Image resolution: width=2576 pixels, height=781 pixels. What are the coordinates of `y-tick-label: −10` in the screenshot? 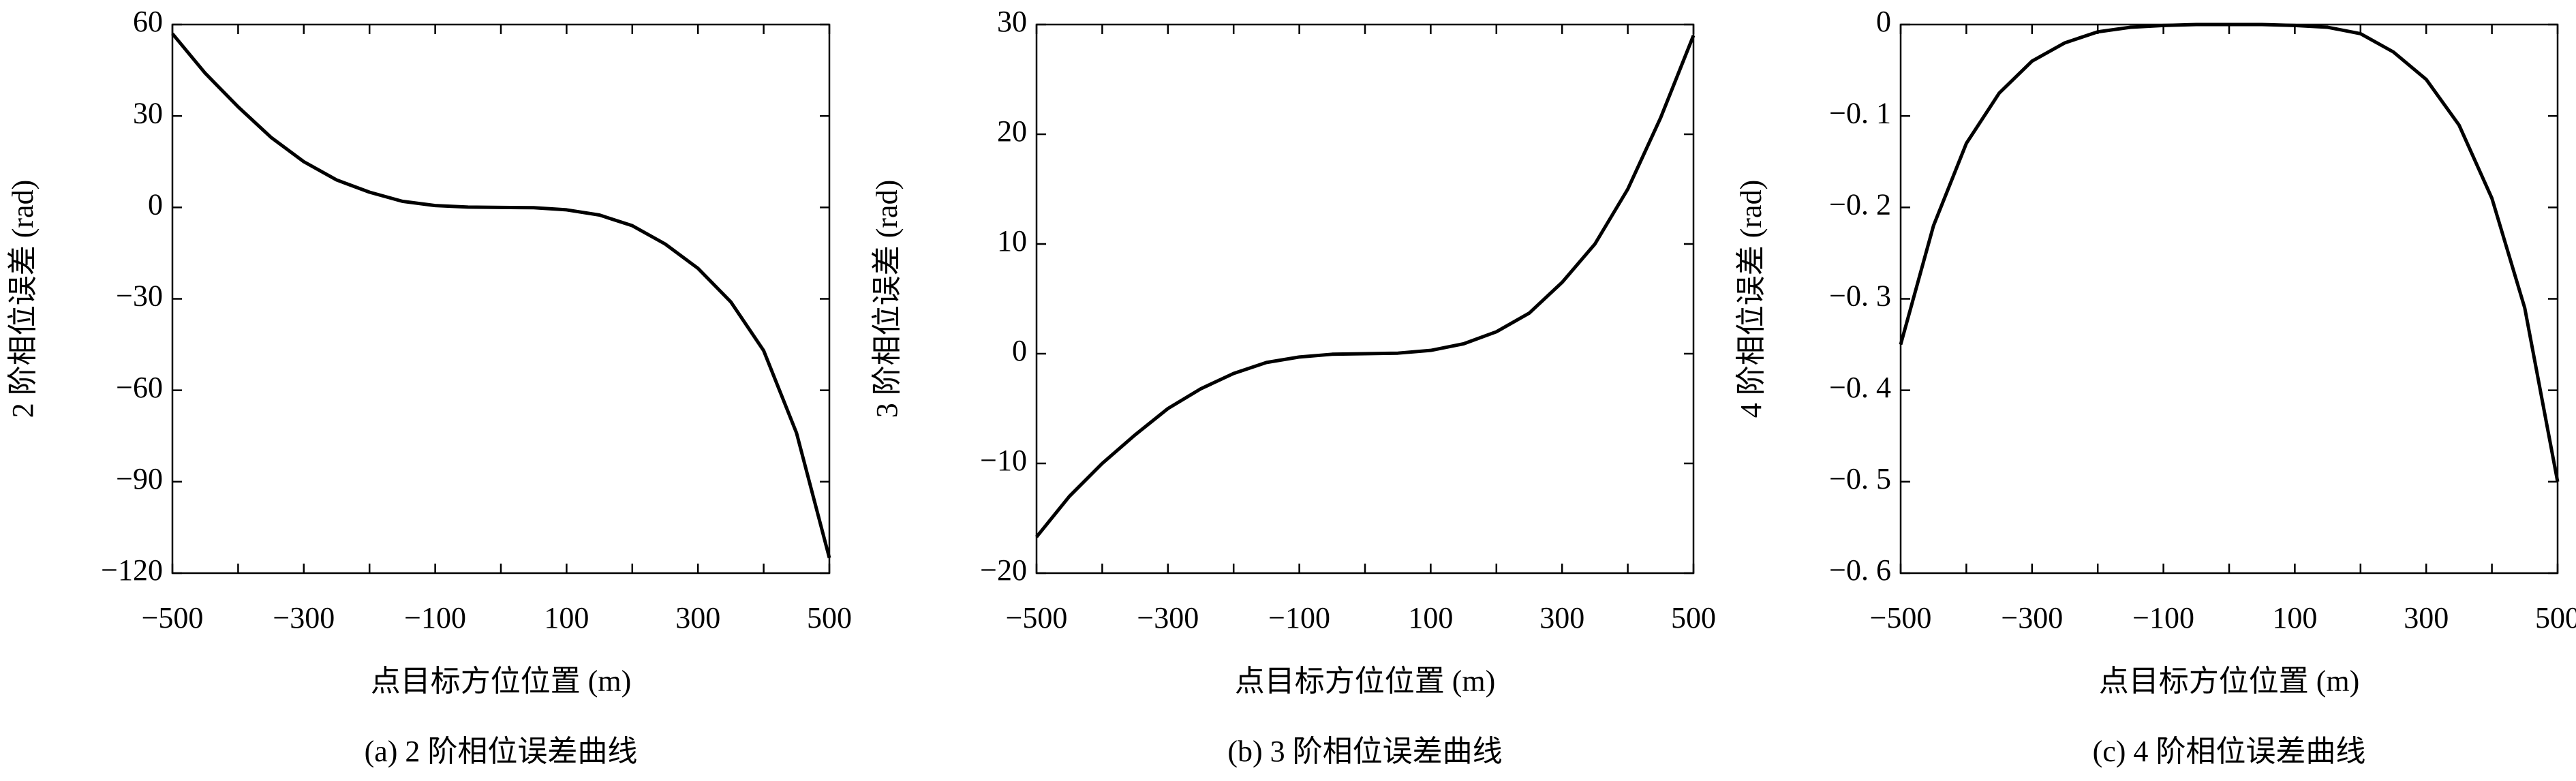 It's located at (1003, 461).